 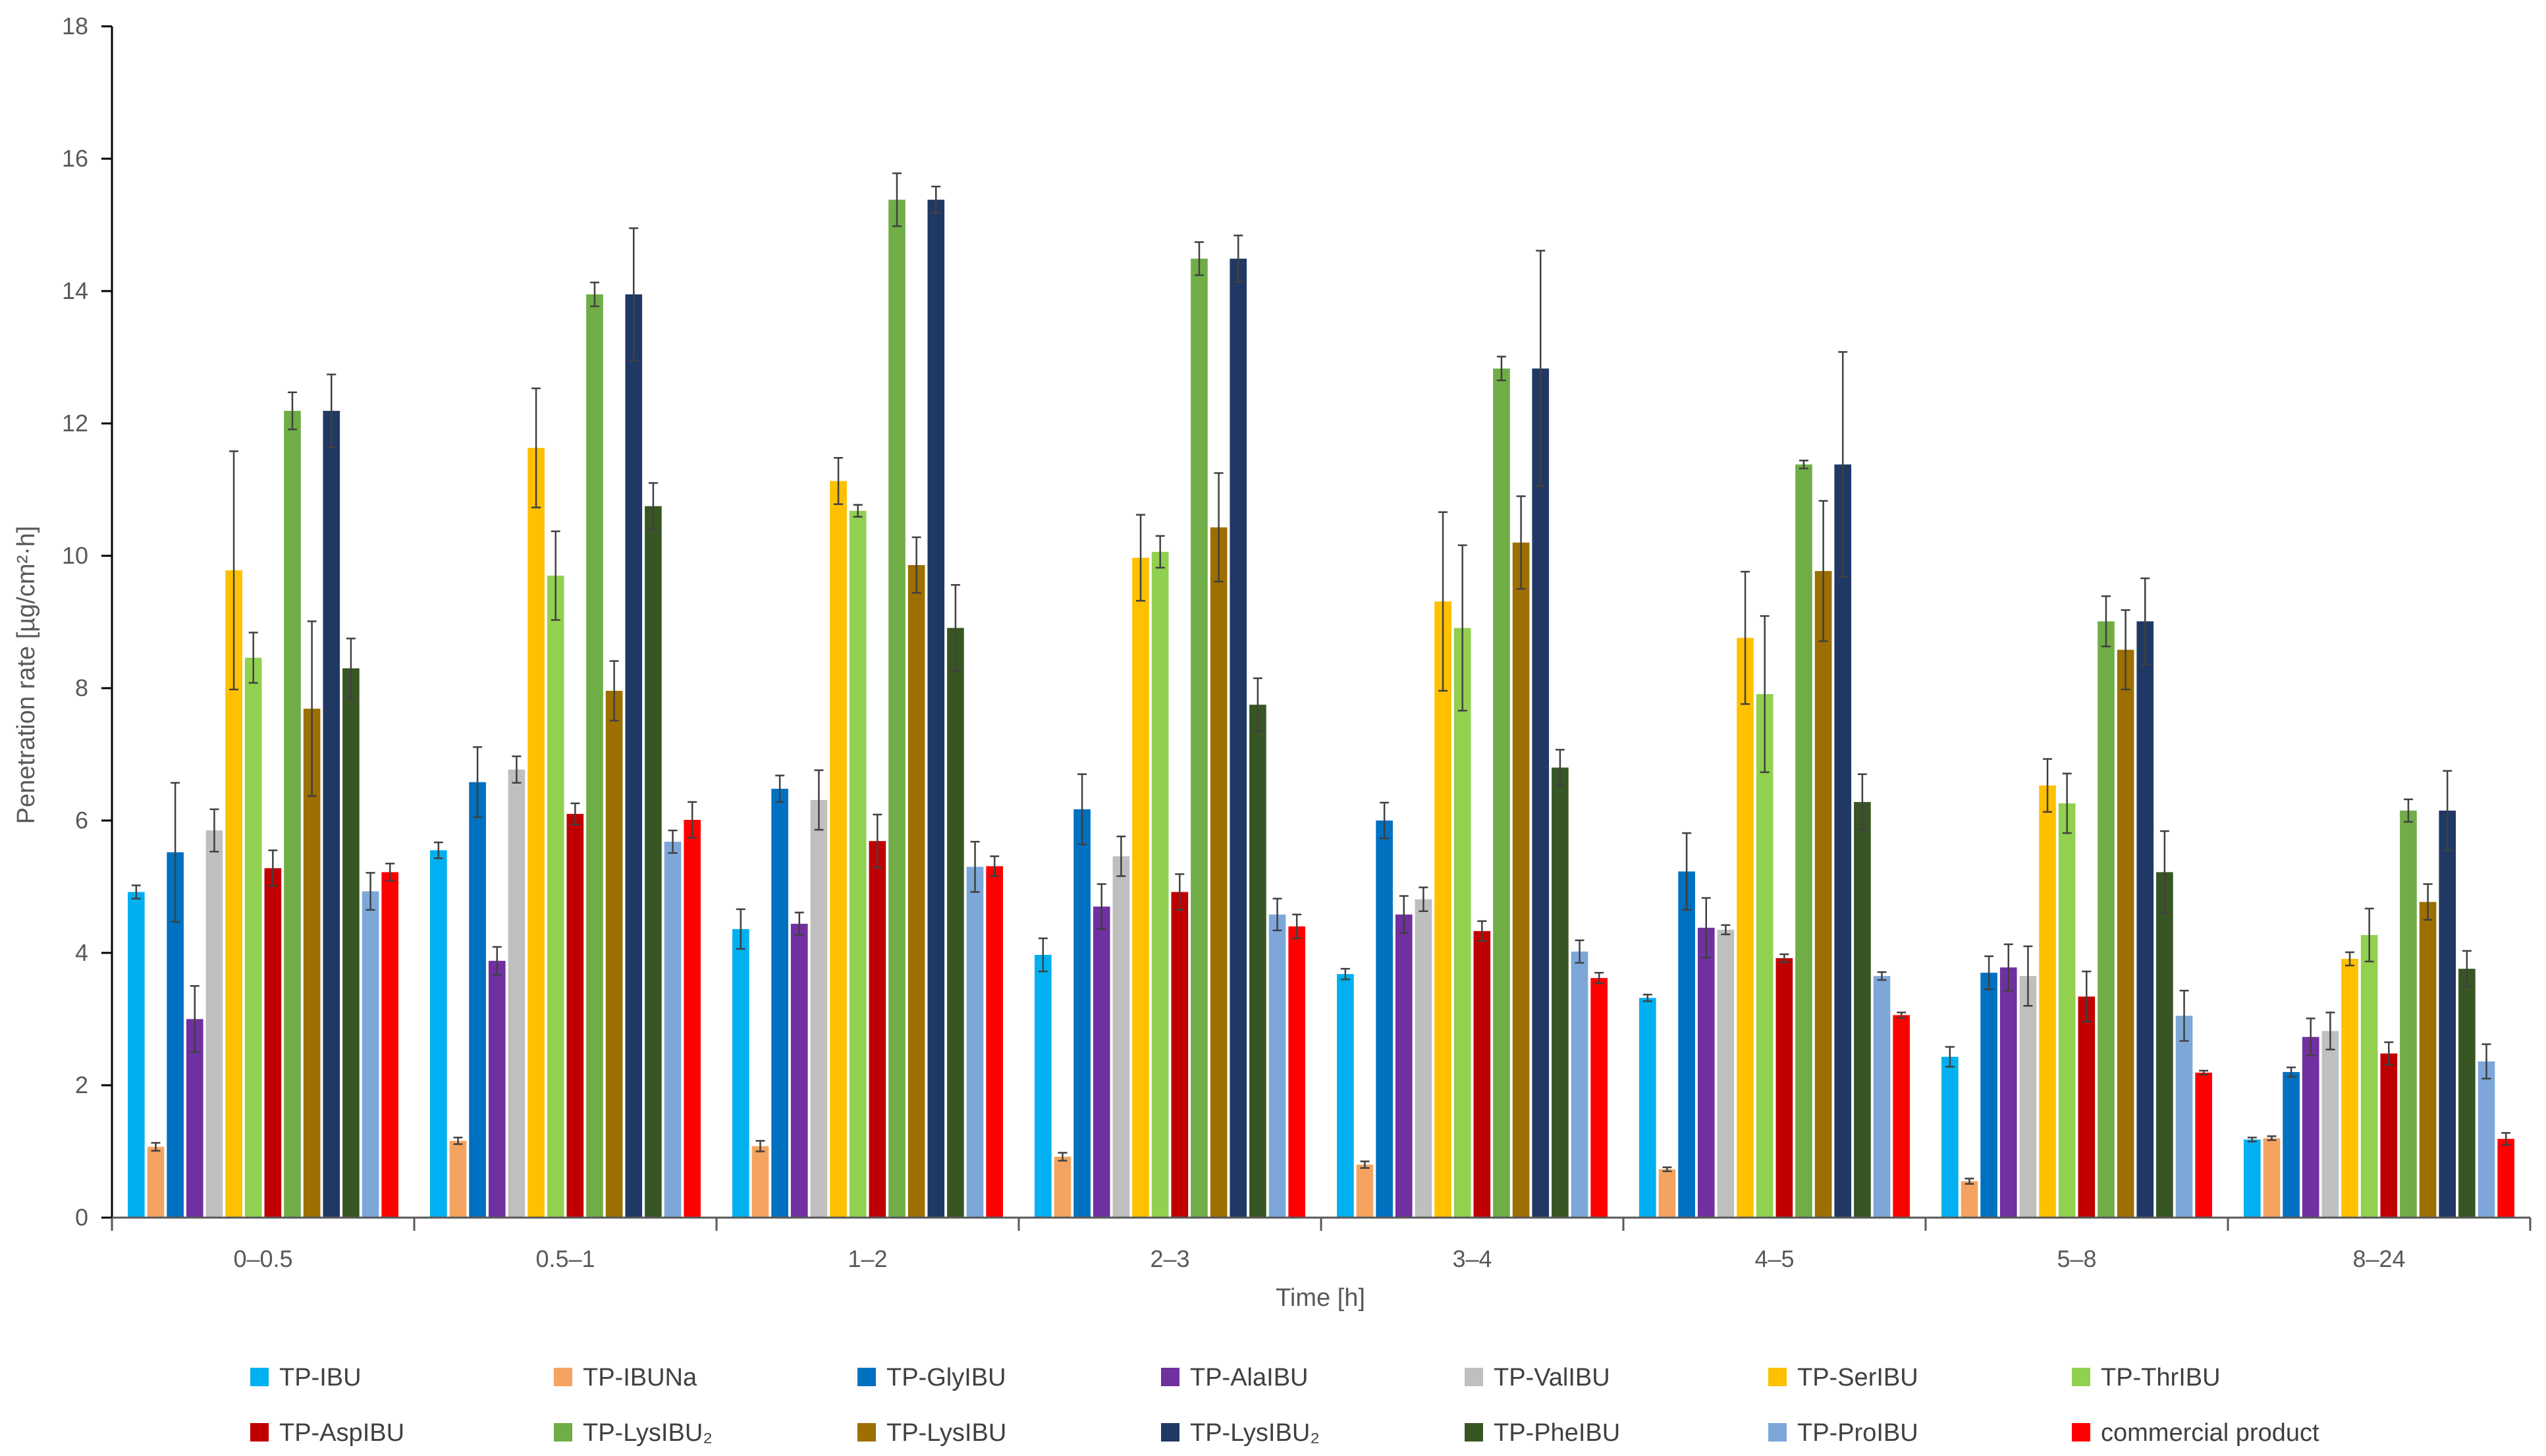 What do you see at coordinates (1234, 1377) in the screenshot?
I see `legend-item: TP-AlaIBU` at bounding box center [1234, 1377].